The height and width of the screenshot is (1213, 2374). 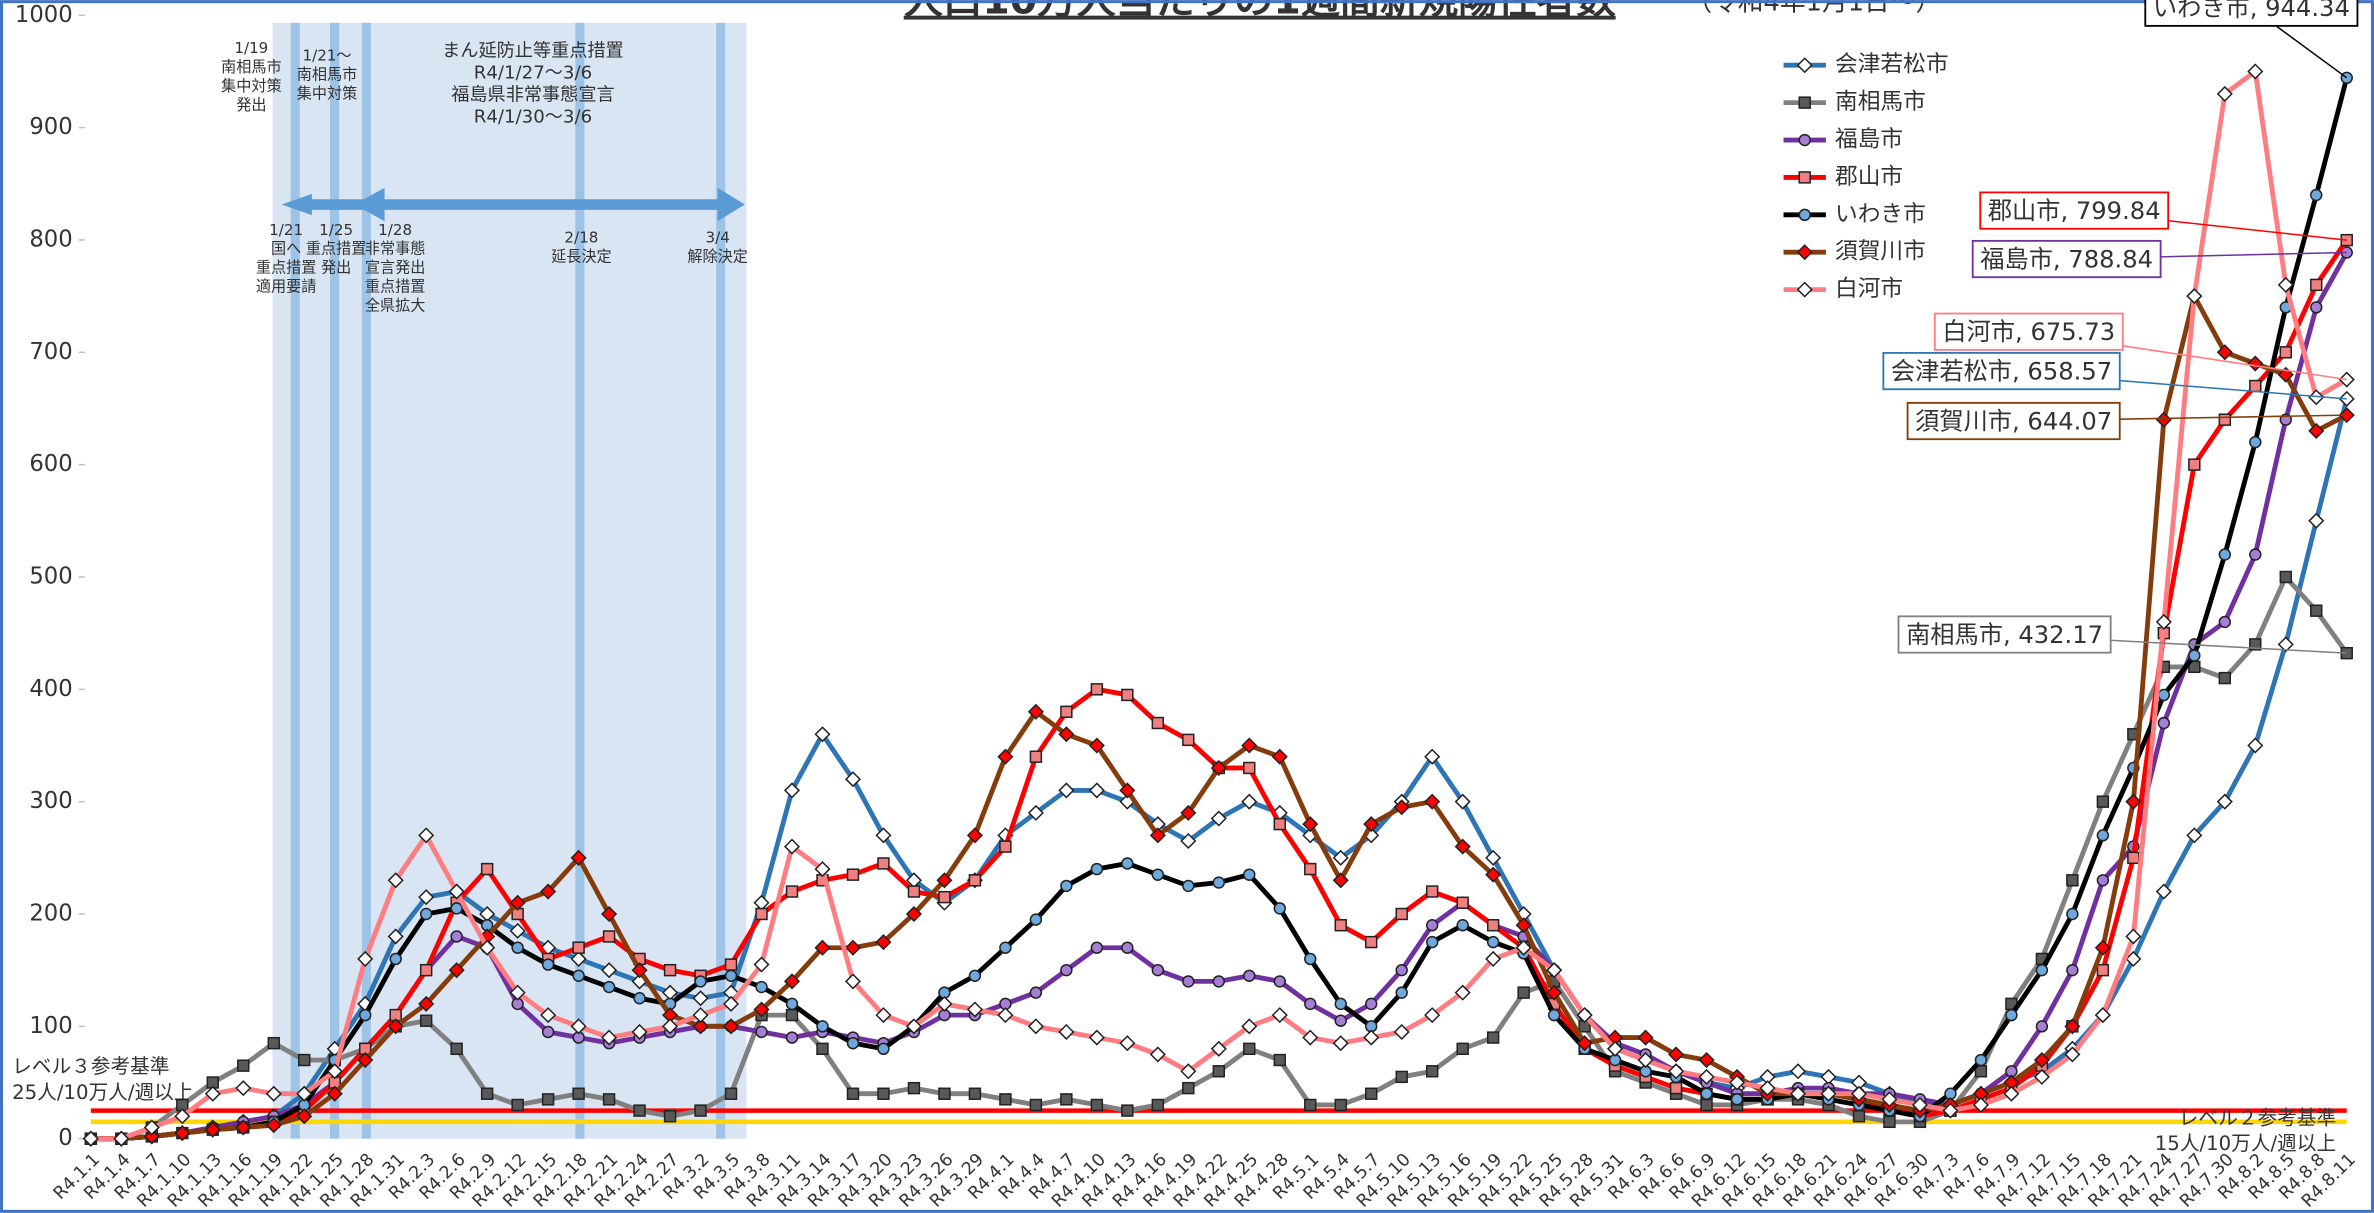 What do you see at coordinates (2013, 422) in the screenshot?
I see `data-label: 須賀川市, 644.07` at bounding box center [2013, 422].